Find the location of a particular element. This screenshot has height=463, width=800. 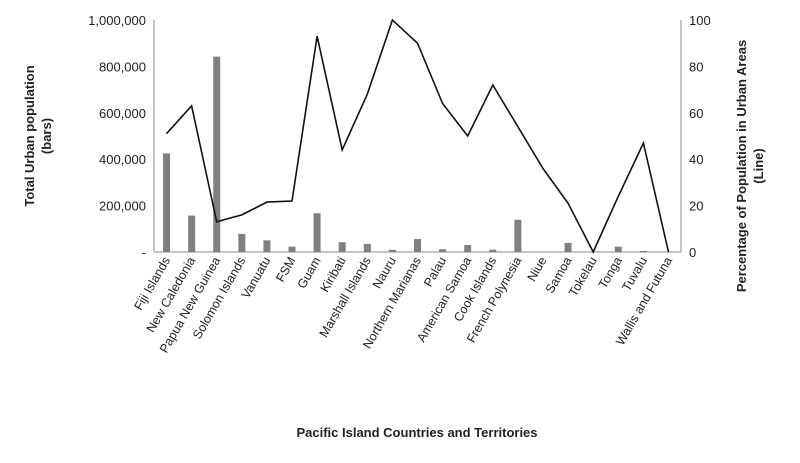

y2-tick-label: 100 is located at coordinates (700, 20).